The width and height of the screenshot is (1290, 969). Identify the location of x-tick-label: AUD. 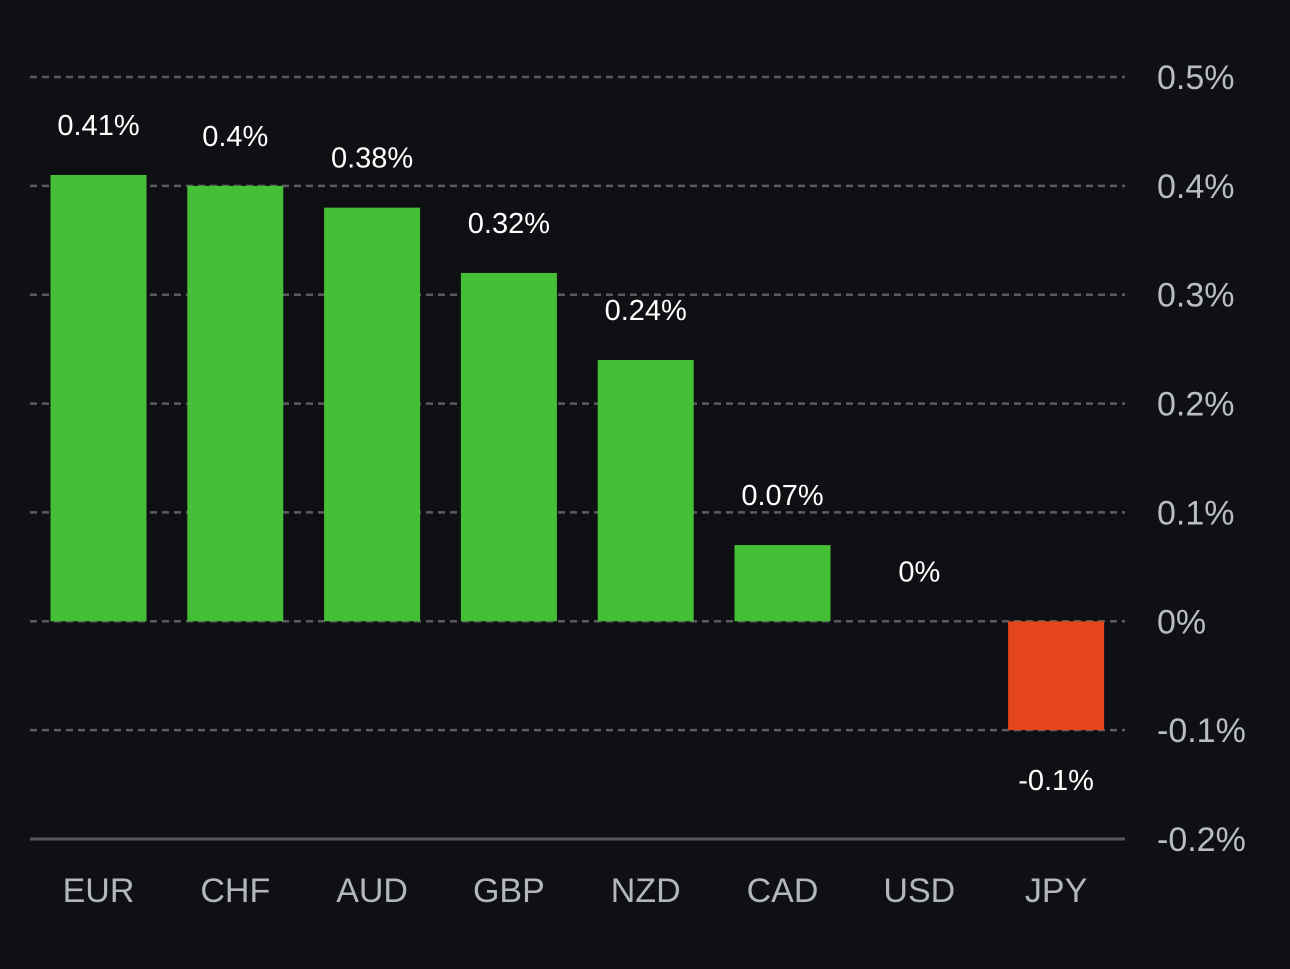
(372, 891).